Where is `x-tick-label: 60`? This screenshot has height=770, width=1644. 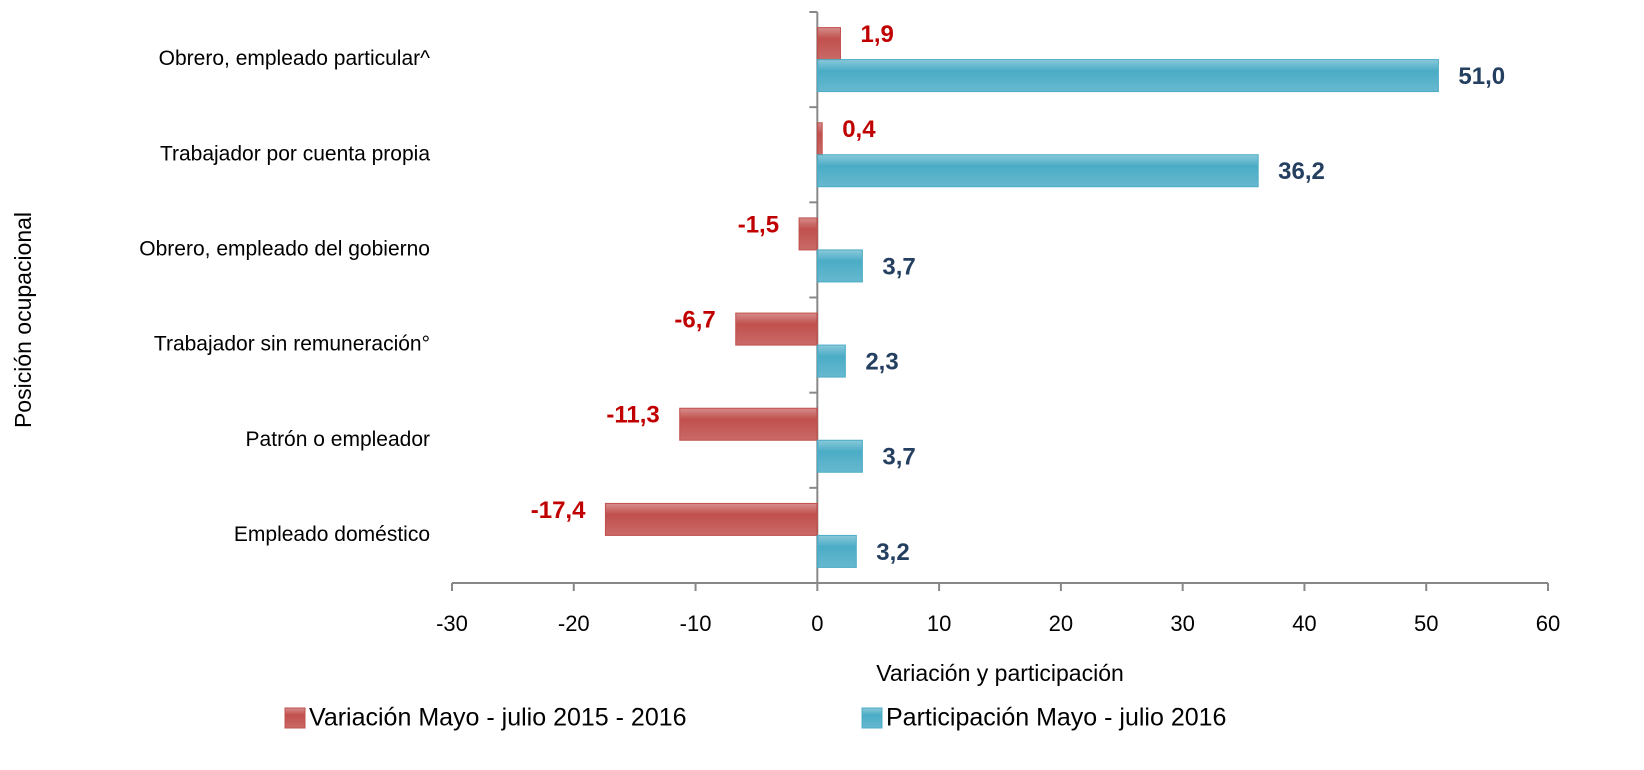
x-tick-label: 60 is located at coordinates (1548, 623).